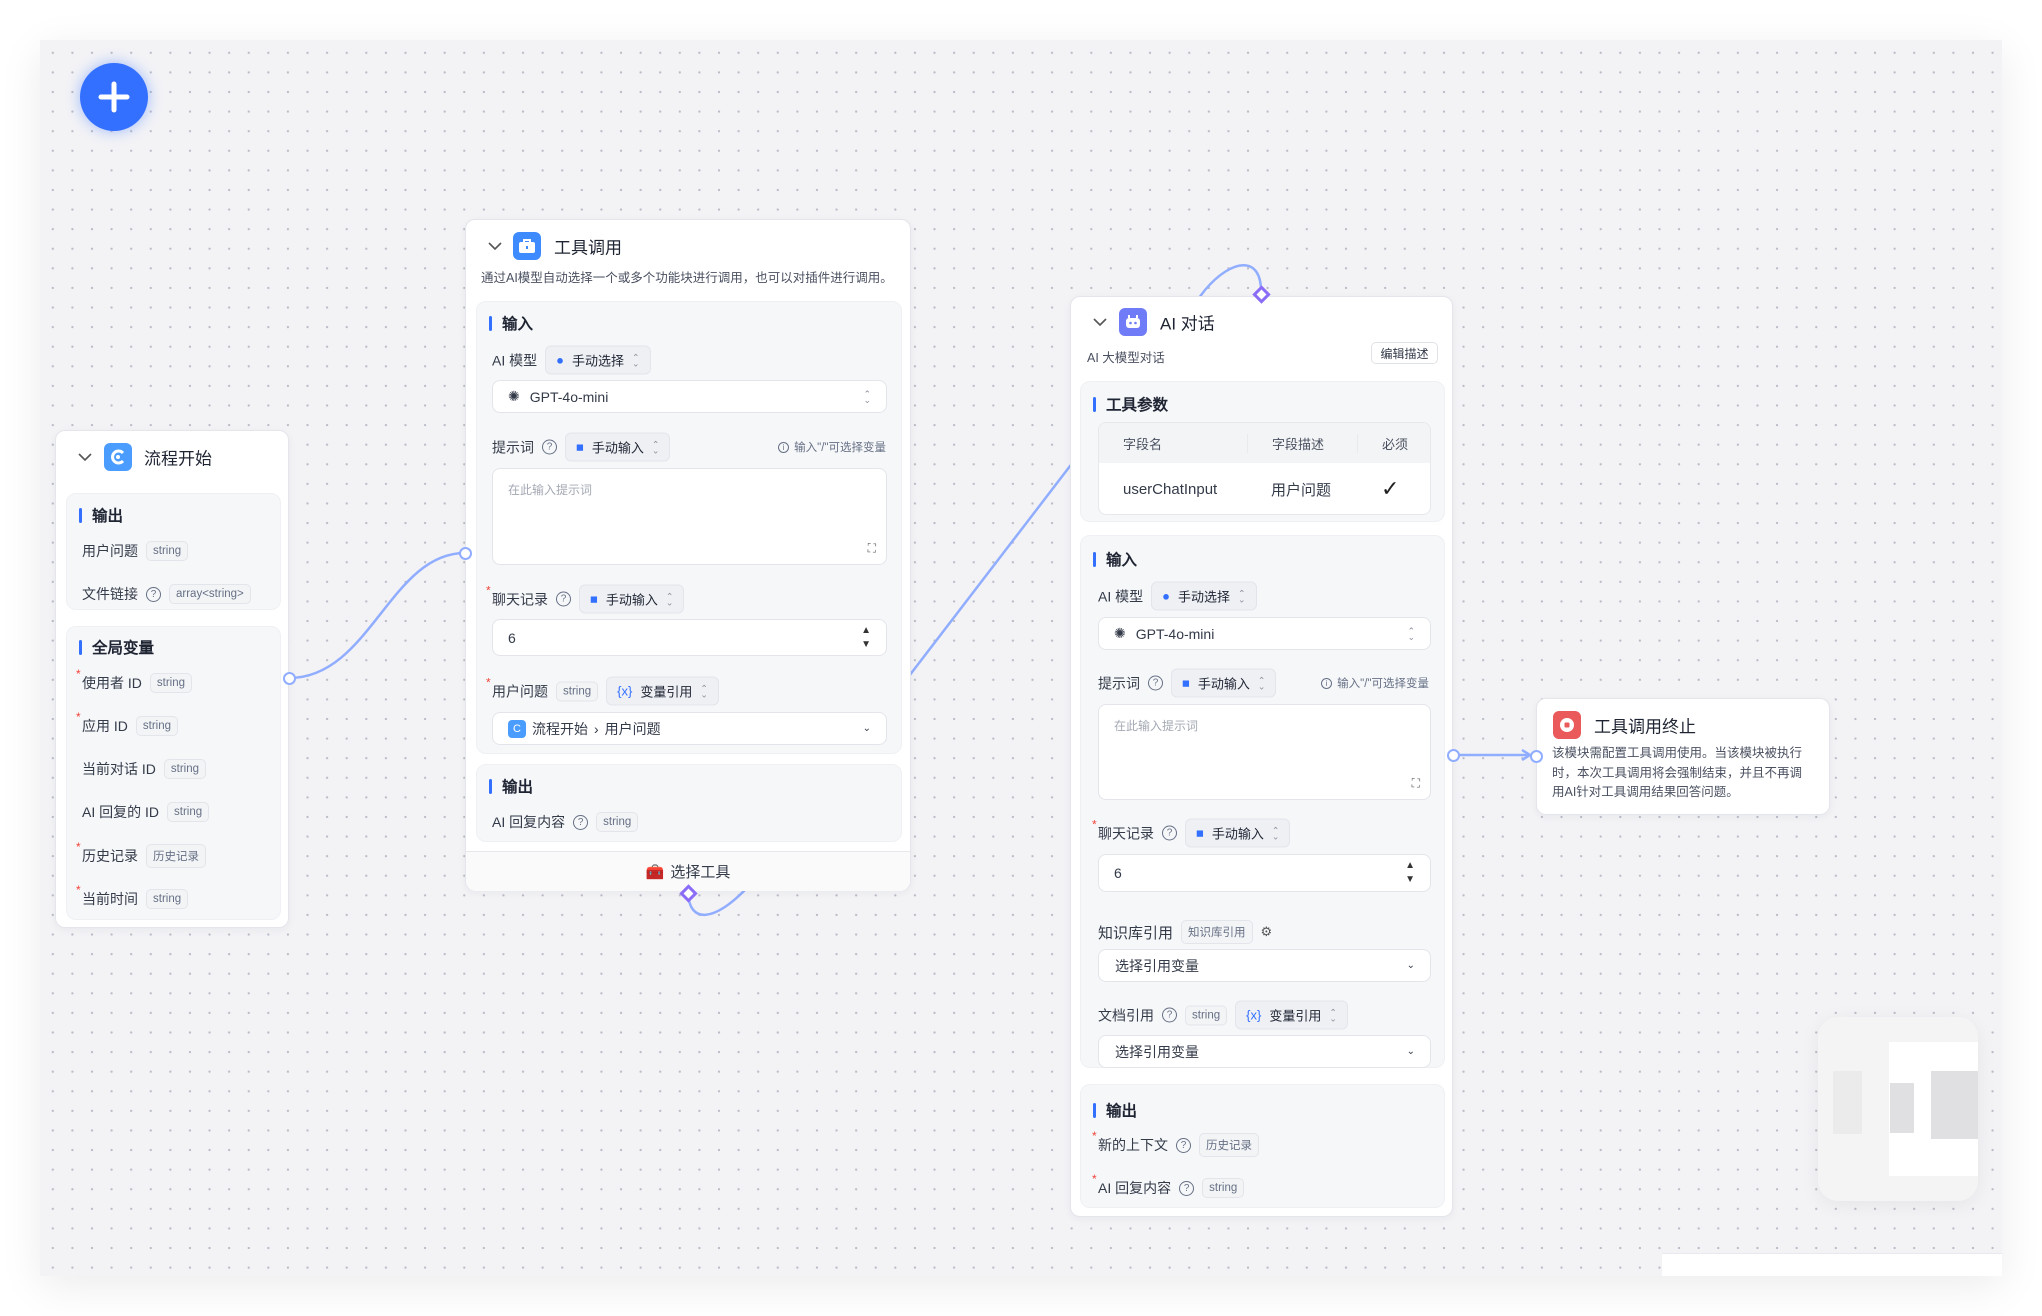 The image size is (2042, 1316). Describe the element at coordinates (178, 459) in the screenshot. I see `node-title: 流程开始` at that location.